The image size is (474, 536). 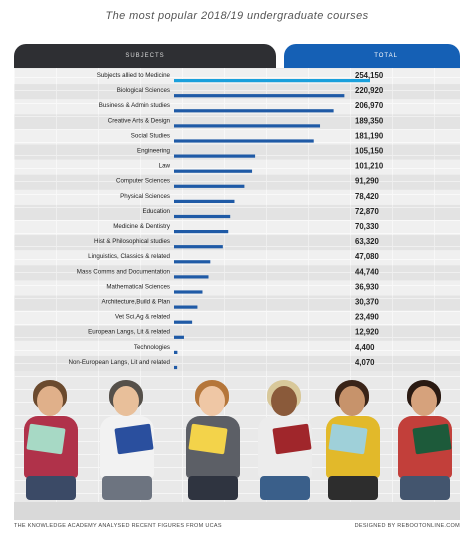 What do you see at coordinates (124, 271) in the screenshot?
I see `category-label: Mass Comms and Documentation` at bounding box center [124, 271].